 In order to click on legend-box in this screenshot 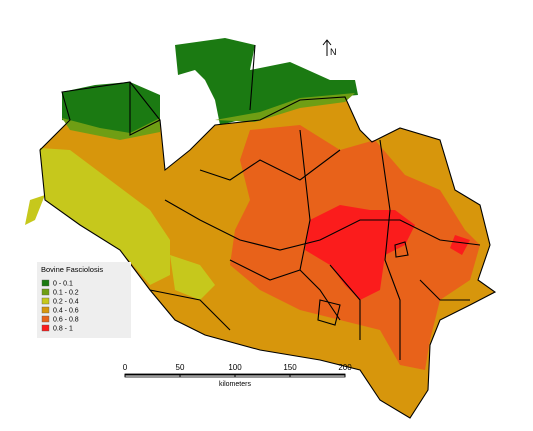, I will do `click(84, 300)`.